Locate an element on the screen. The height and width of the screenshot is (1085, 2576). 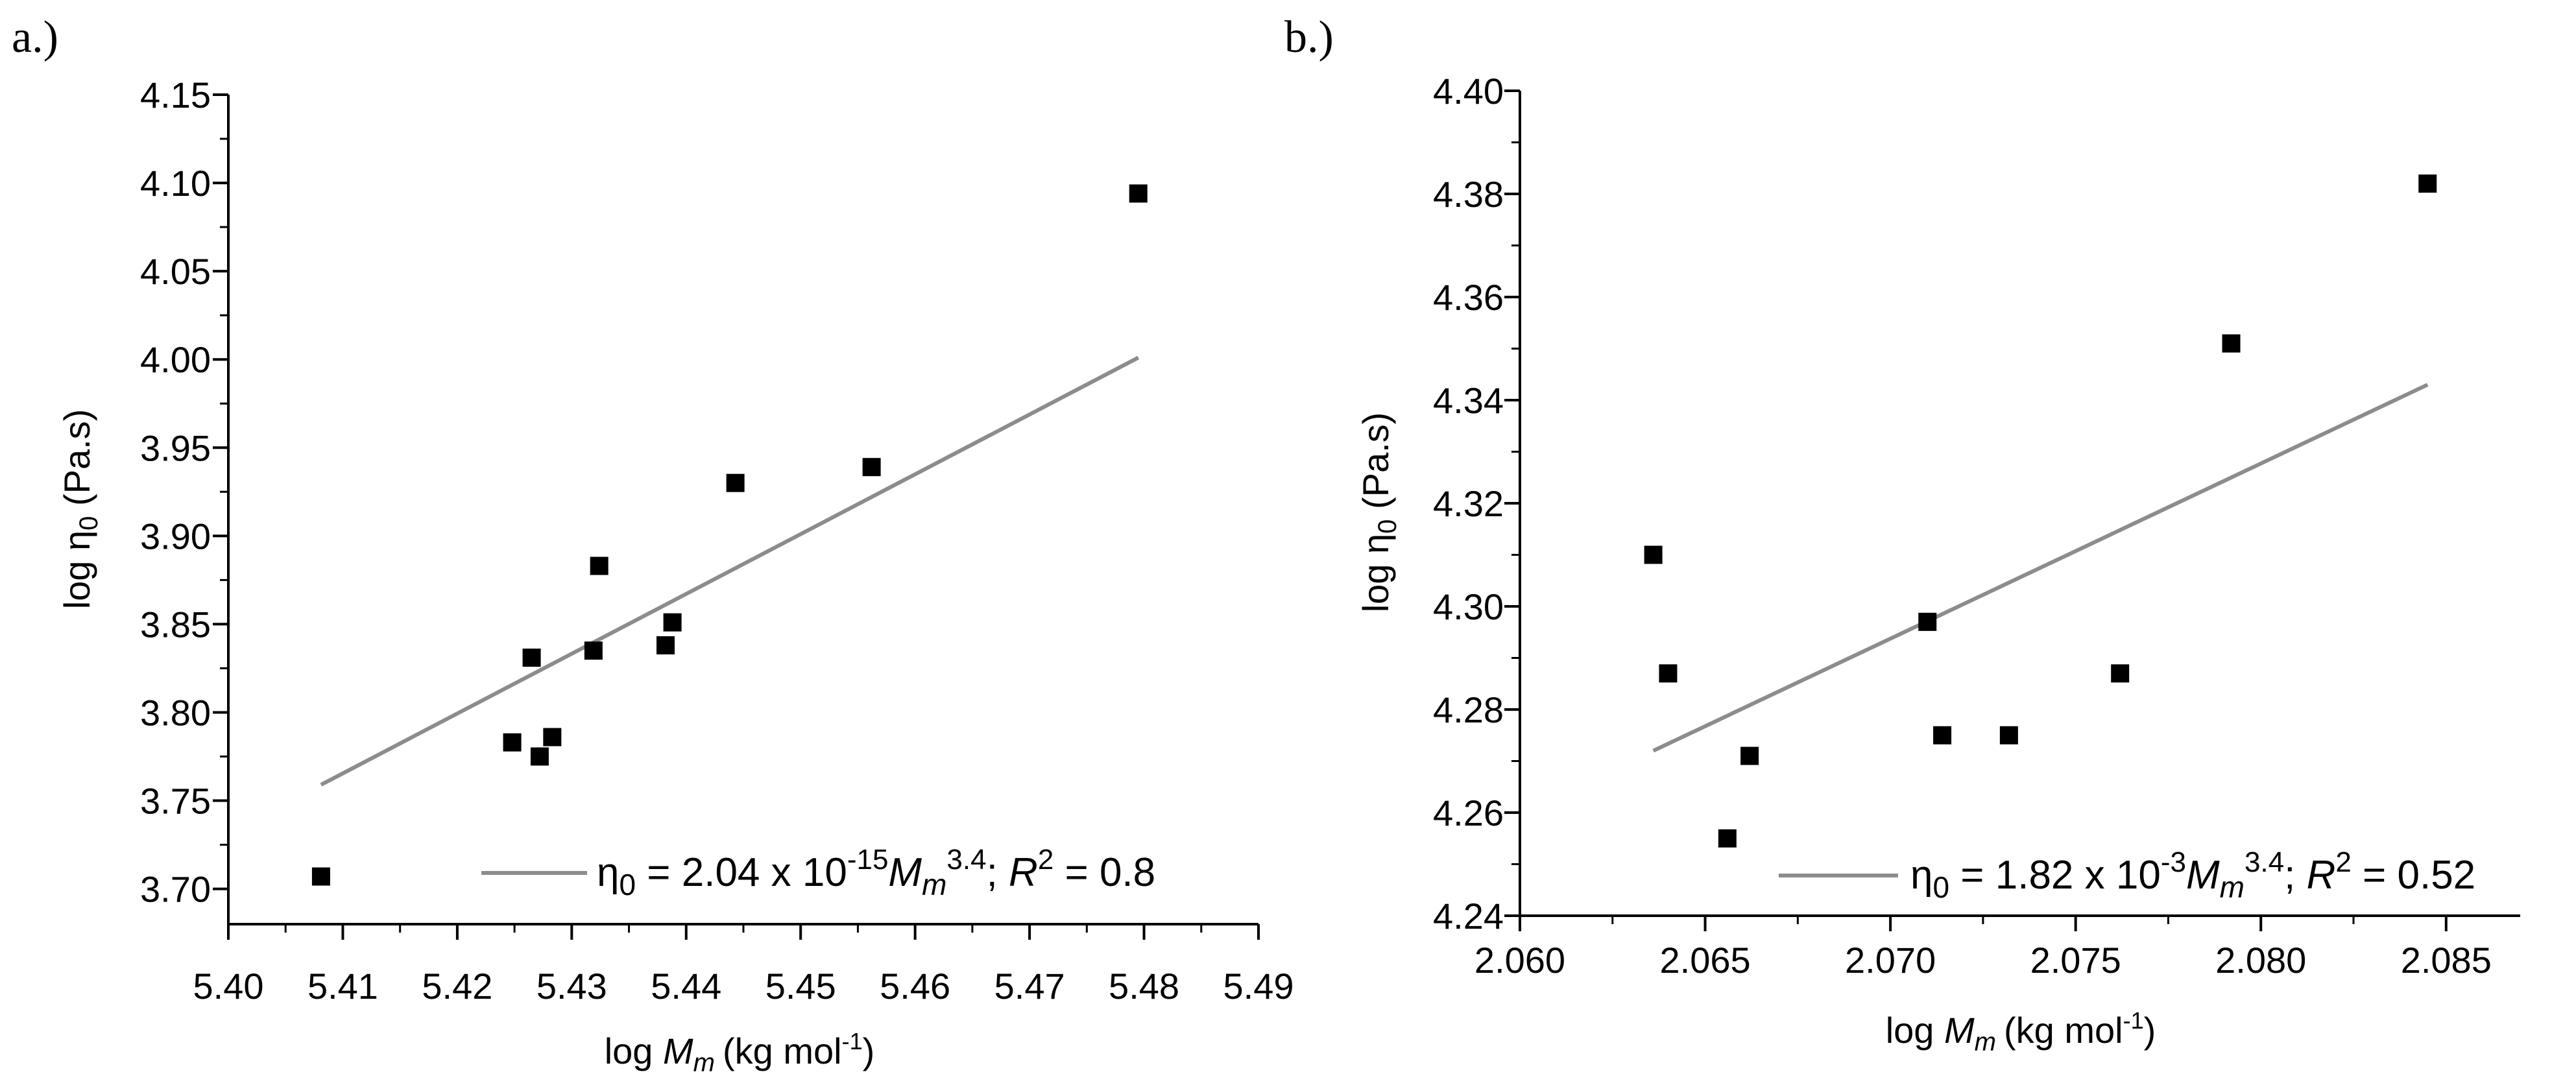
y-tick-label: 4.15 is located at coordinates (175, 95).